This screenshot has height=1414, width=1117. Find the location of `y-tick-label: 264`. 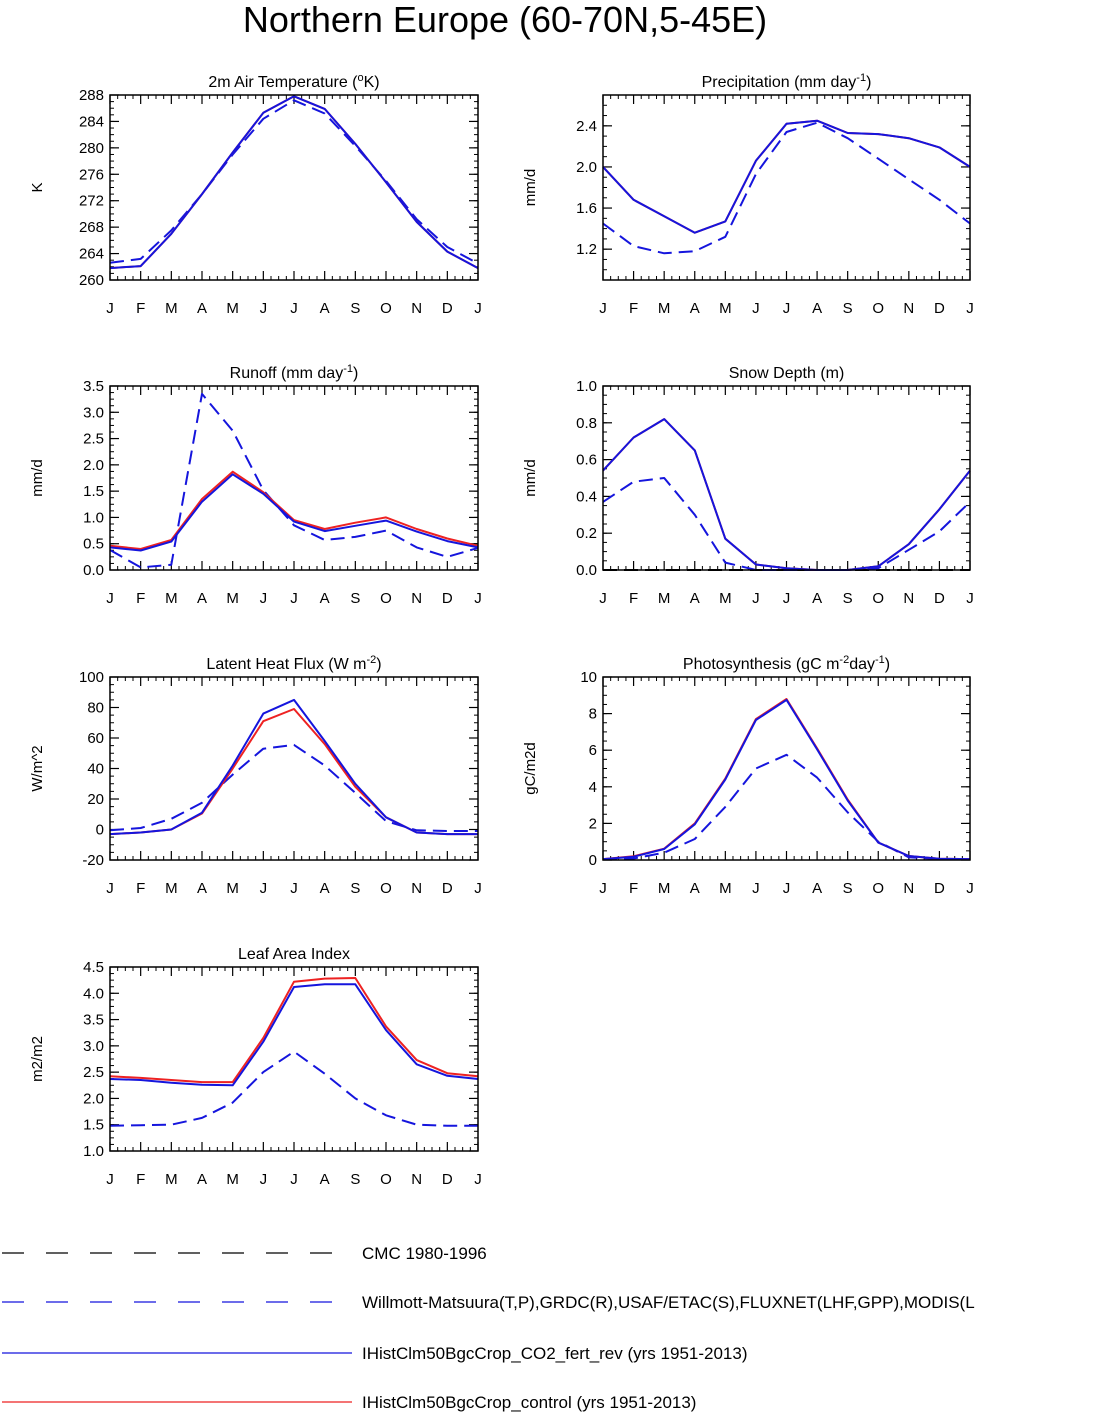

y-tick-label: 264 is located at coordinates (91, 254).